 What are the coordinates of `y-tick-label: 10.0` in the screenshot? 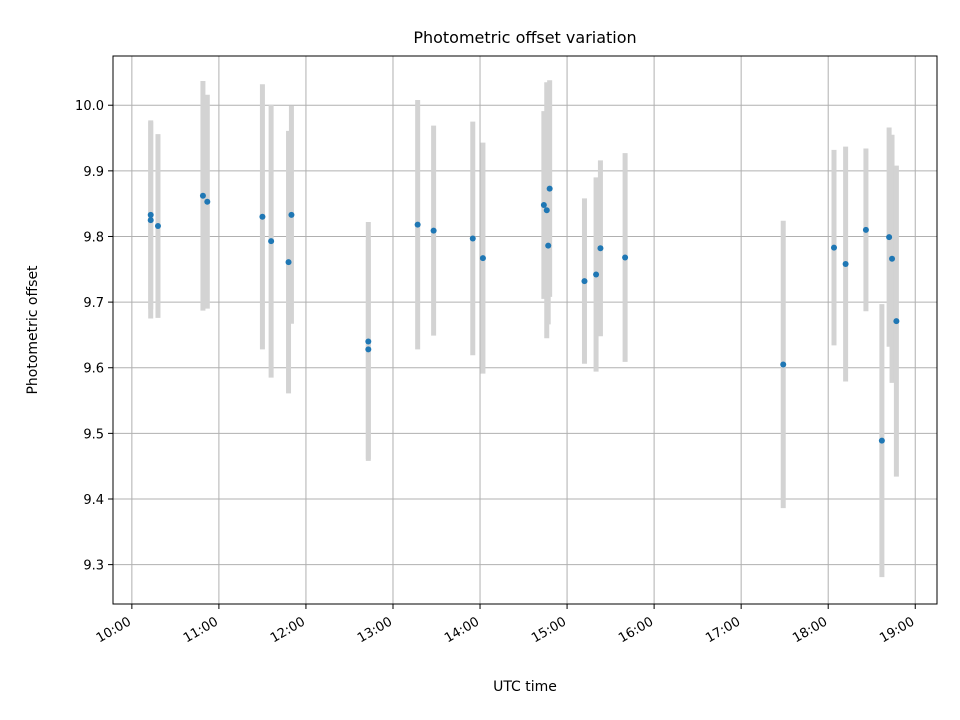 It's located at (89, 106).